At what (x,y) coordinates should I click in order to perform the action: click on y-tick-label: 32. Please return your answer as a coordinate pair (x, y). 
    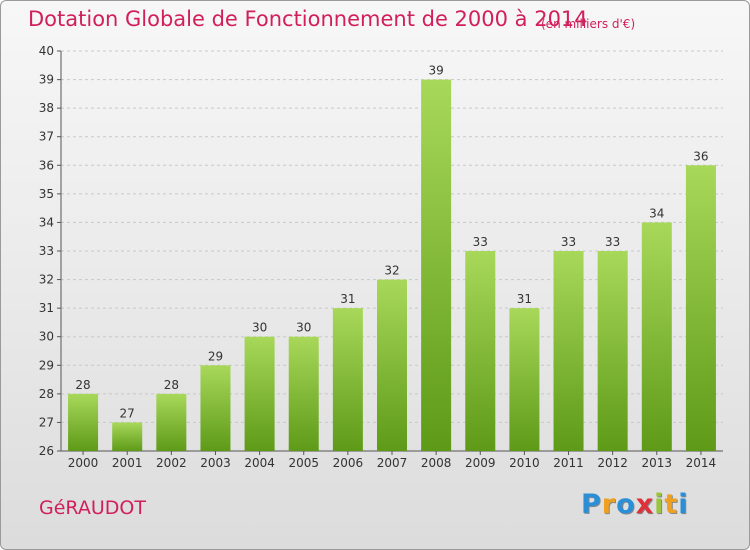
    Looking at the image, I should click on (46, 280).